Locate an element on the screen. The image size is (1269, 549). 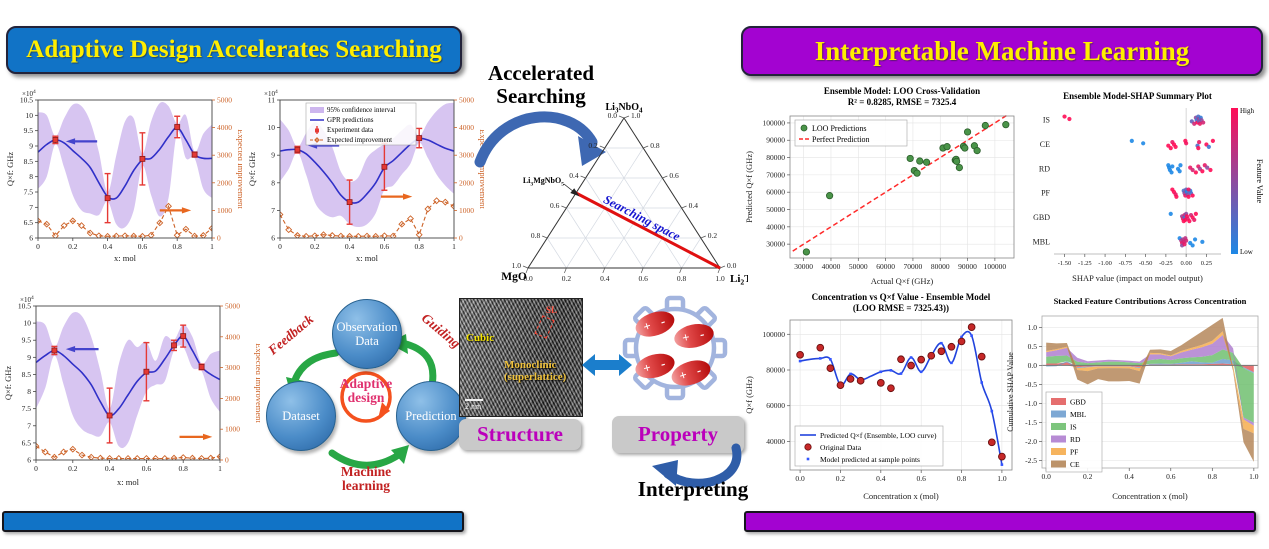
svg-text: 60000 is located at coordinates (885, 266).